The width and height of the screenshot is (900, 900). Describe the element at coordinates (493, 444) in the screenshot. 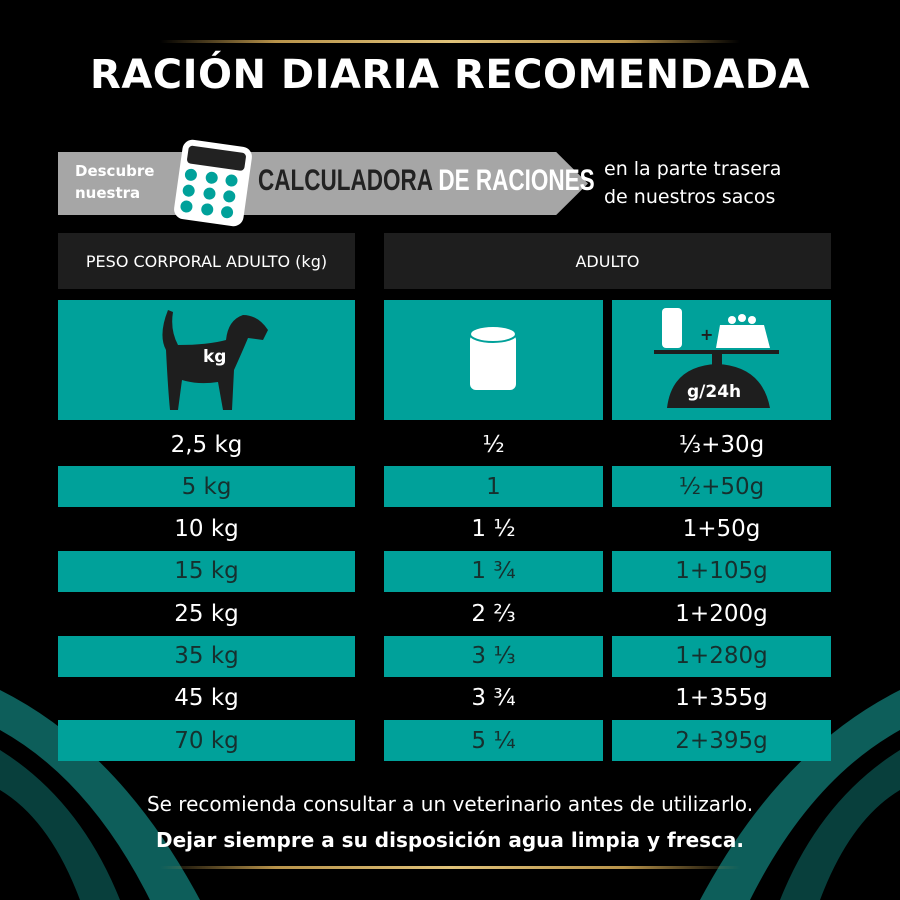

I see `table-cell-can: ½` at that location.